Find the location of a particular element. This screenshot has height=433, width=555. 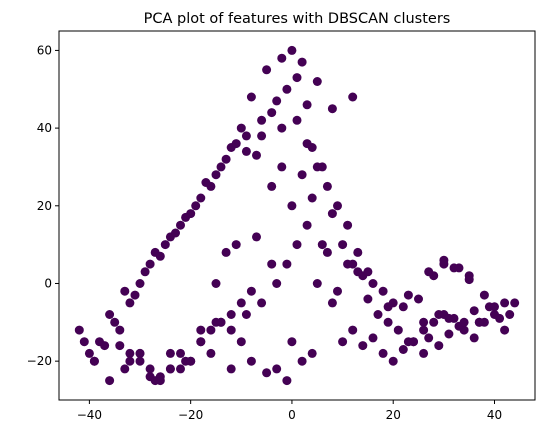

x-axis-ticks: −40 −20 0 20 40 is located at coordinates (289, 411).